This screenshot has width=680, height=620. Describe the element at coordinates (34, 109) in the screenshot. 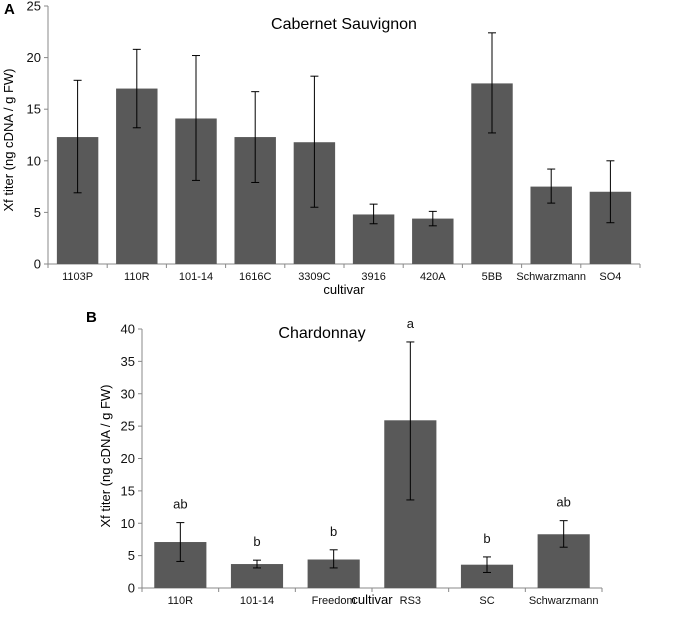

I see `panel-a-y-tick-label: 15` at that location.